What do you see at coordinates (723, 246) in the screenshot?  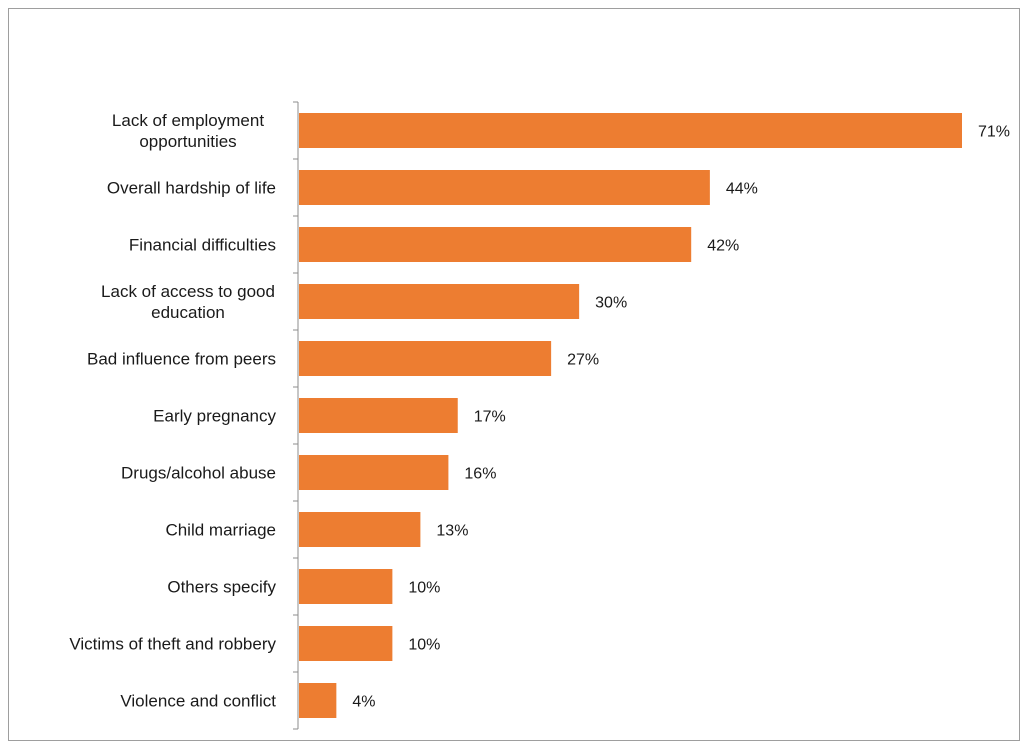 I see `data-label: 42%` at bounding box center [723, 246].